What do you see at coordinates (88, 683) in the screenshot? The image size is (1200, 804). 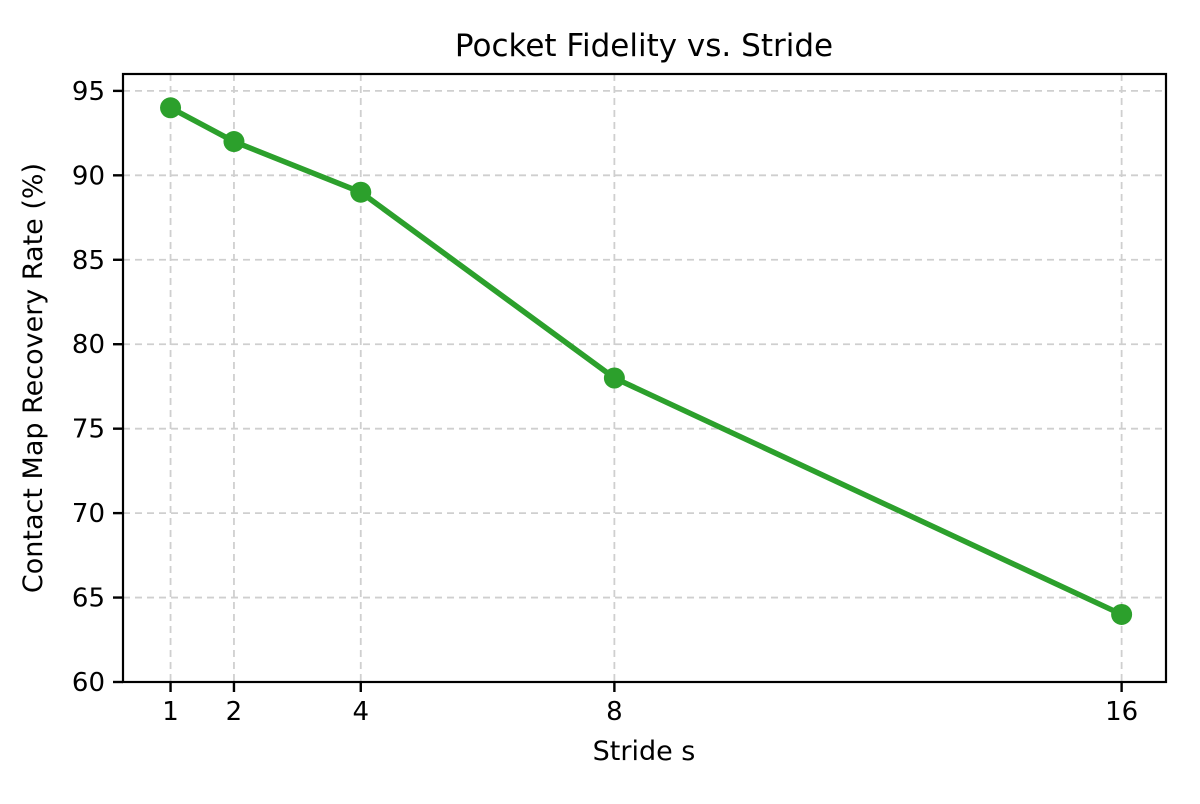 I see `y-tick-label: 60` at bounding box center [88, 683].